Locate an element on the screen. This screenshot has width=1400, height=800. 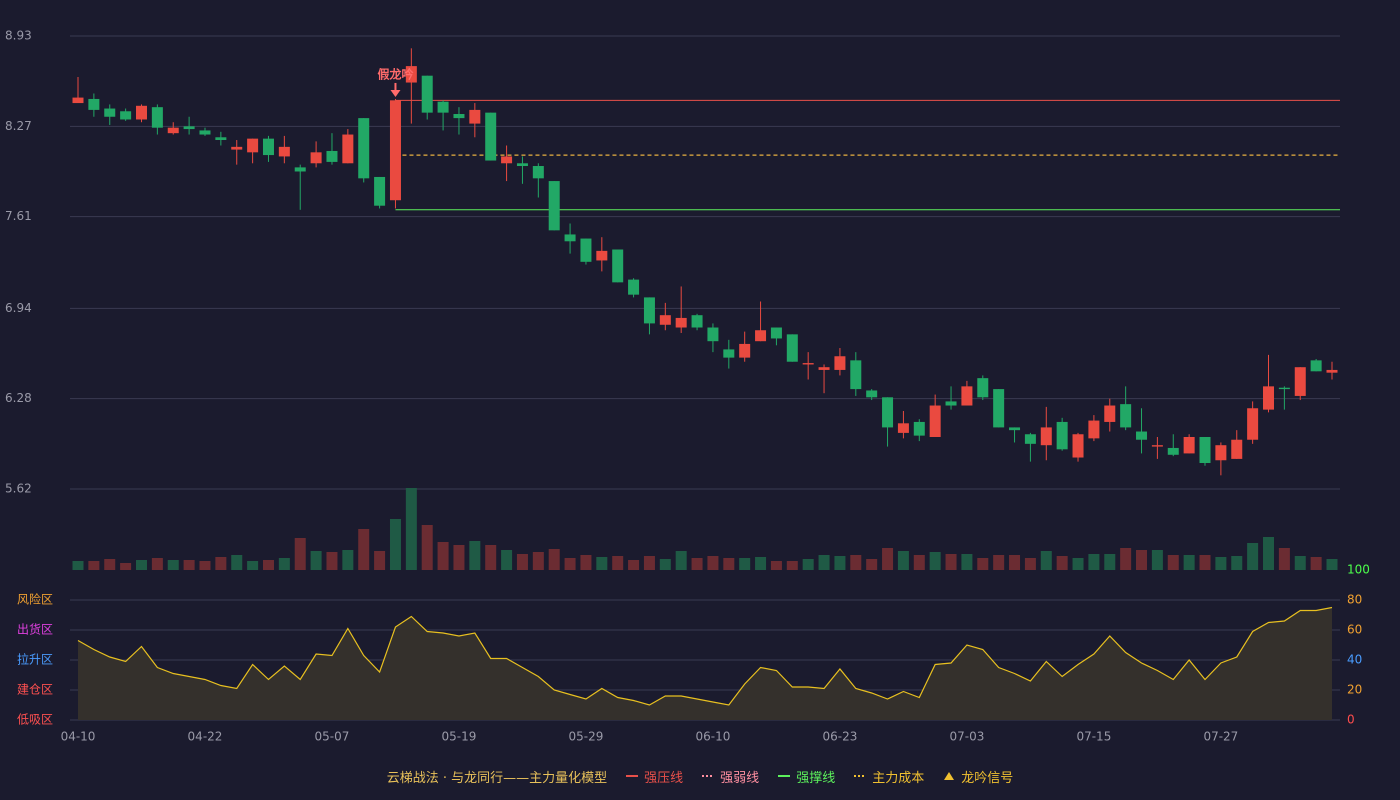
legend-label: 强压线 is located at coordinates (664, 778).